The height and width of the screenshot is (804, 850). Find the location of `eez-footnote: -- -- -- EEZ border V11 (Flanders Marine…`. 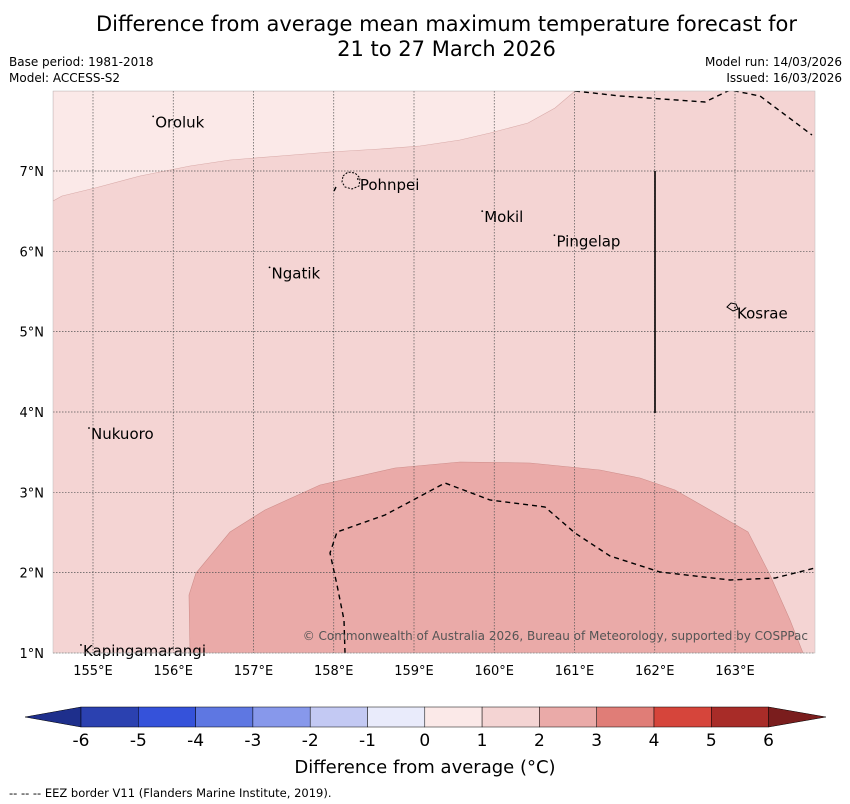

eez-footnote: -- -- -- EEZ border V11 (Flanders Marine… is located at coordinates (170, 793).